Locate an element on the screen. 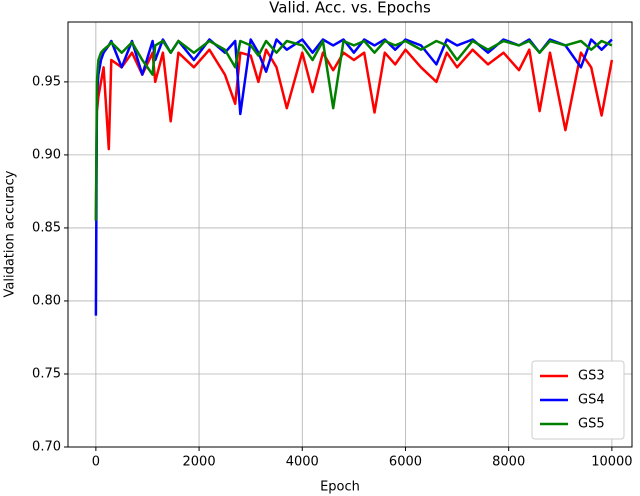 This screenshot has height=496, width=640. x-tick-label: 2000 is located at coordinates (199, 462).